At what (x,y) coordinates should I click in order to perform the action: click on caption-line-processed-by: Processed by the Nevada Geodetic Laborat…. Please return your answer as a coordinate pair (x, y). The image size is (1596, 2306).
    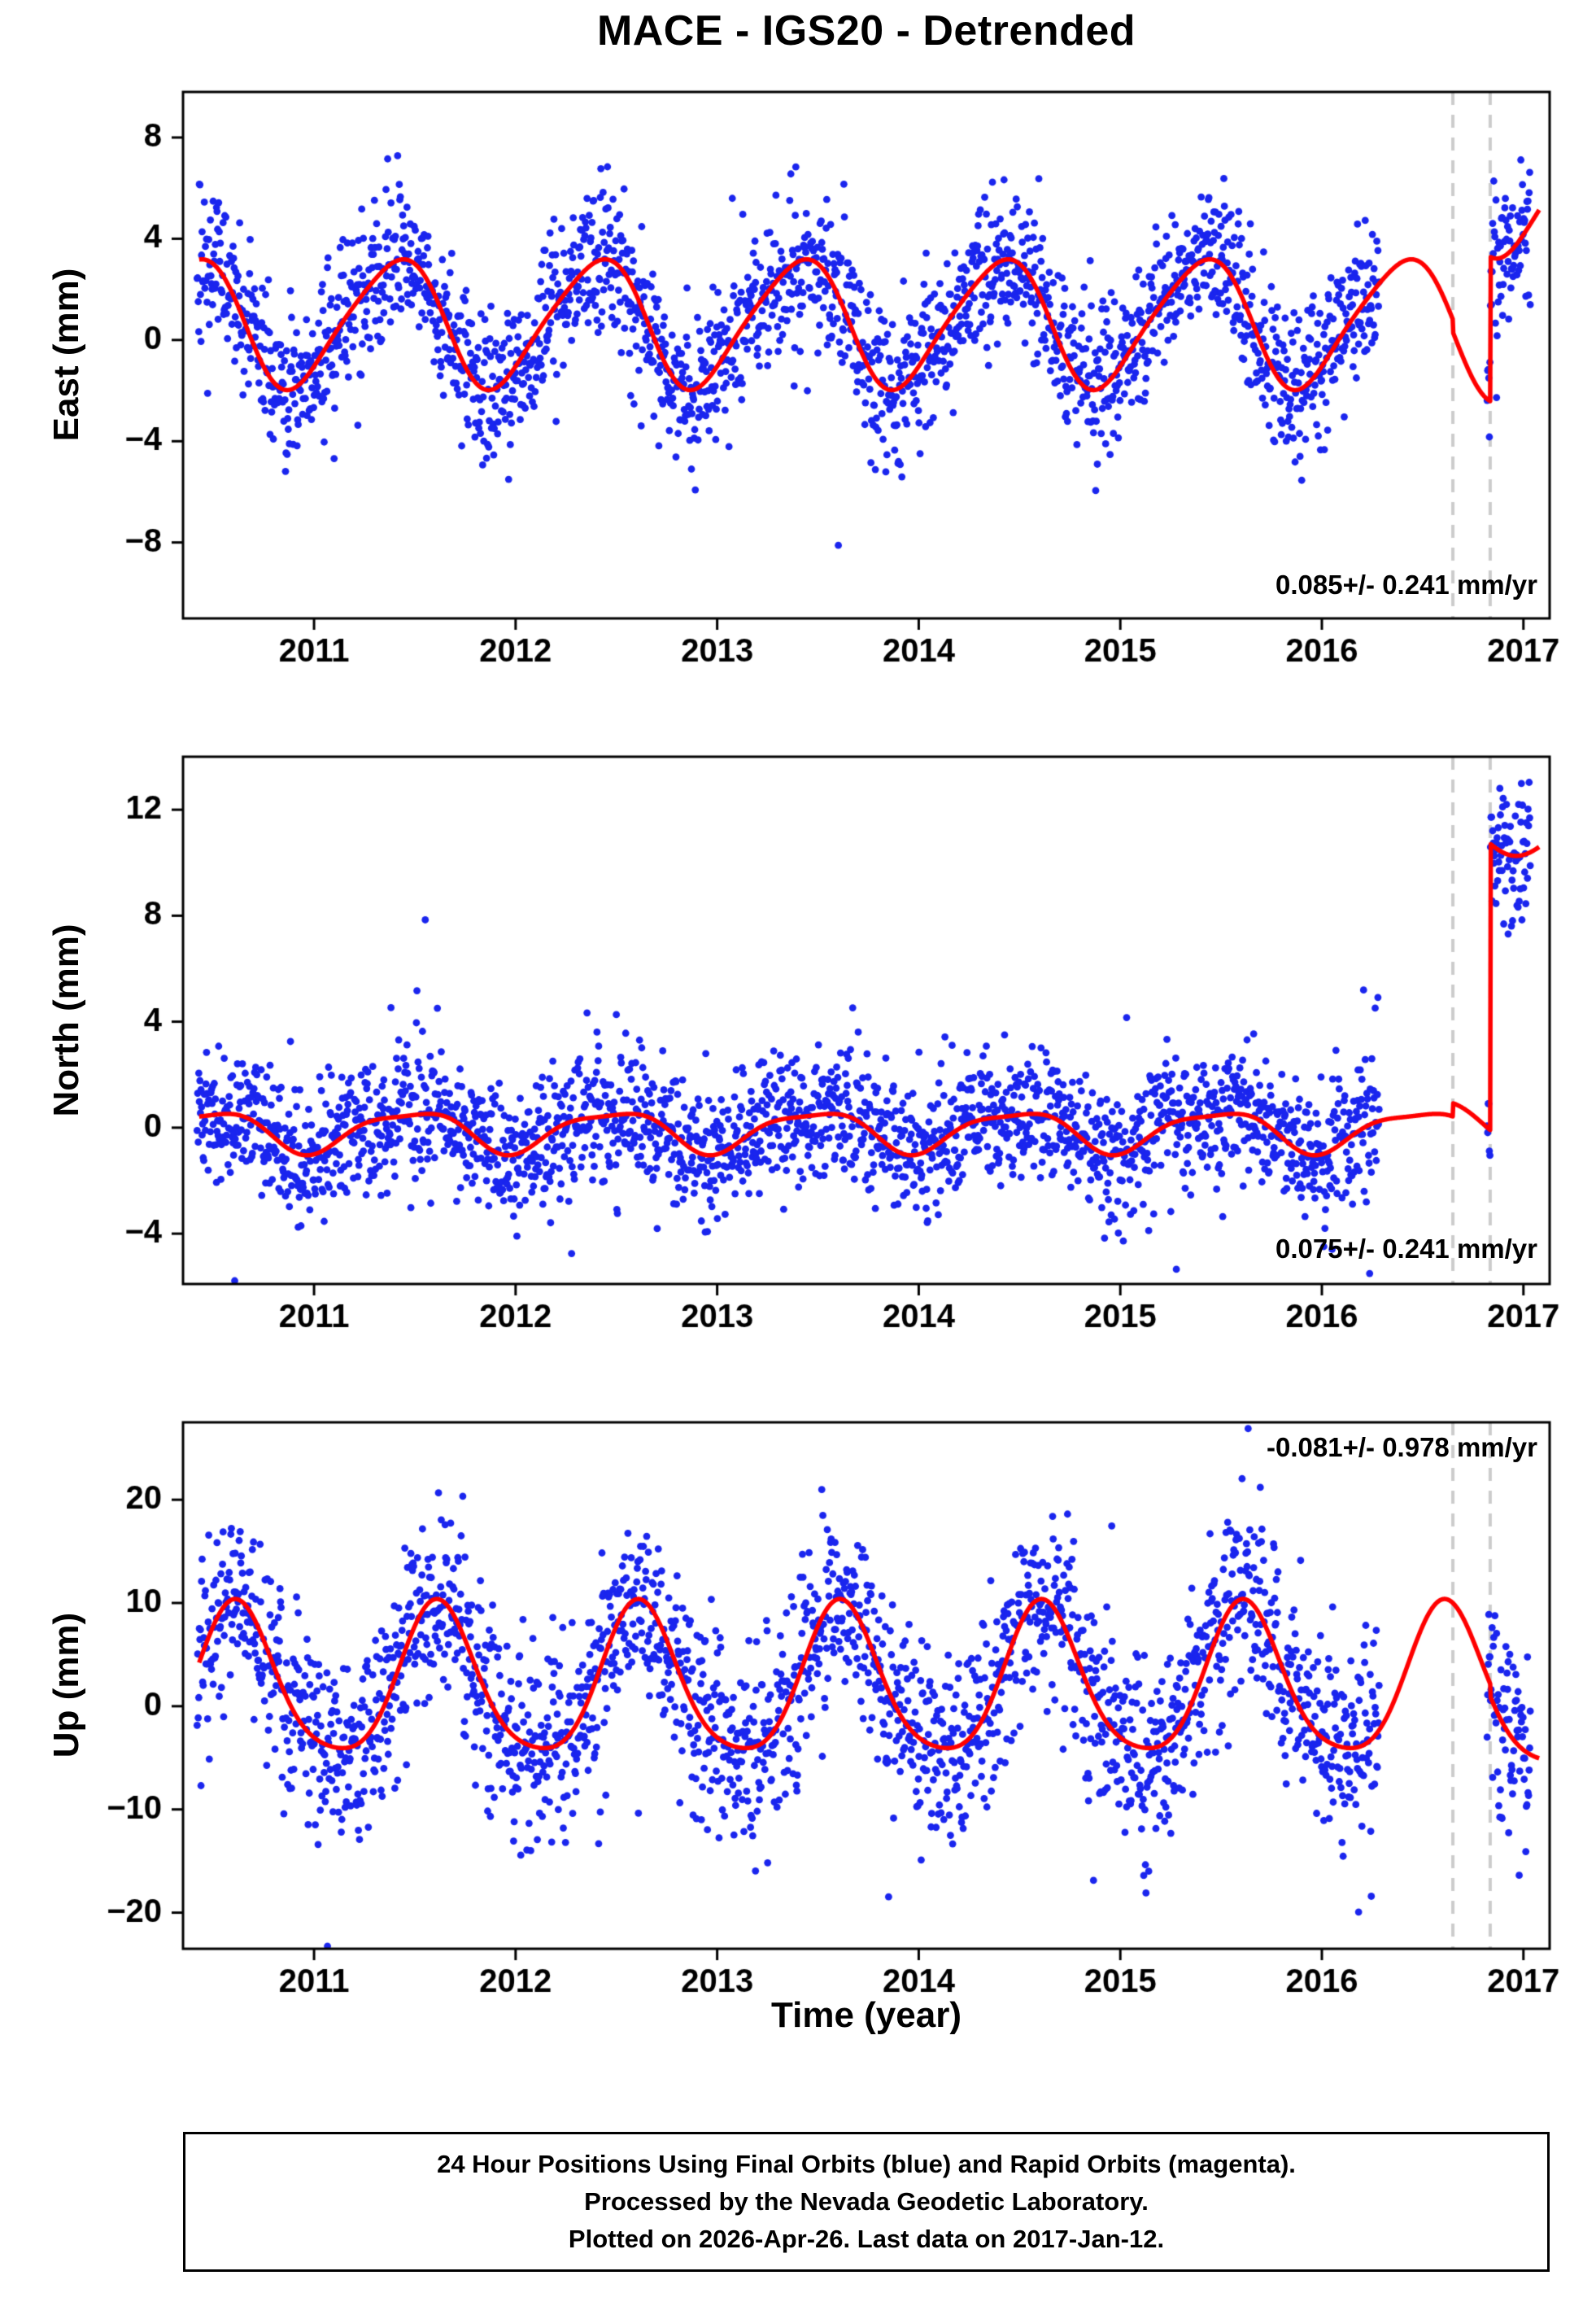
    Looking at the image, I should click on (866, 2201).